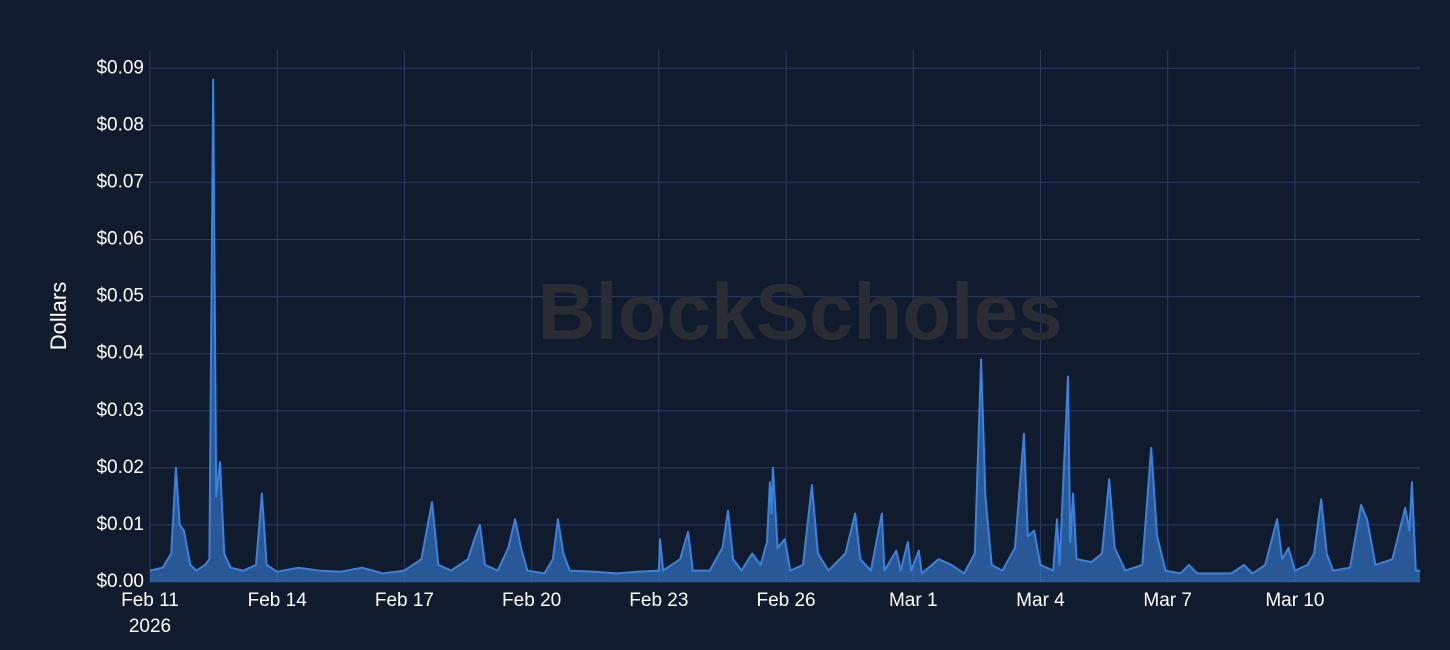 This screenshot has height=650, width=1450. I want to click on x-tick-label: Mar 10, so click(1295, 600).